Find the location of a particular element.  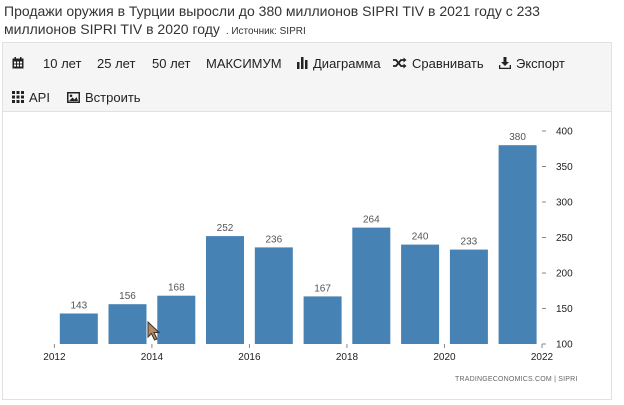

x-tick-label: 2012 is located at coordinates (54, 357).